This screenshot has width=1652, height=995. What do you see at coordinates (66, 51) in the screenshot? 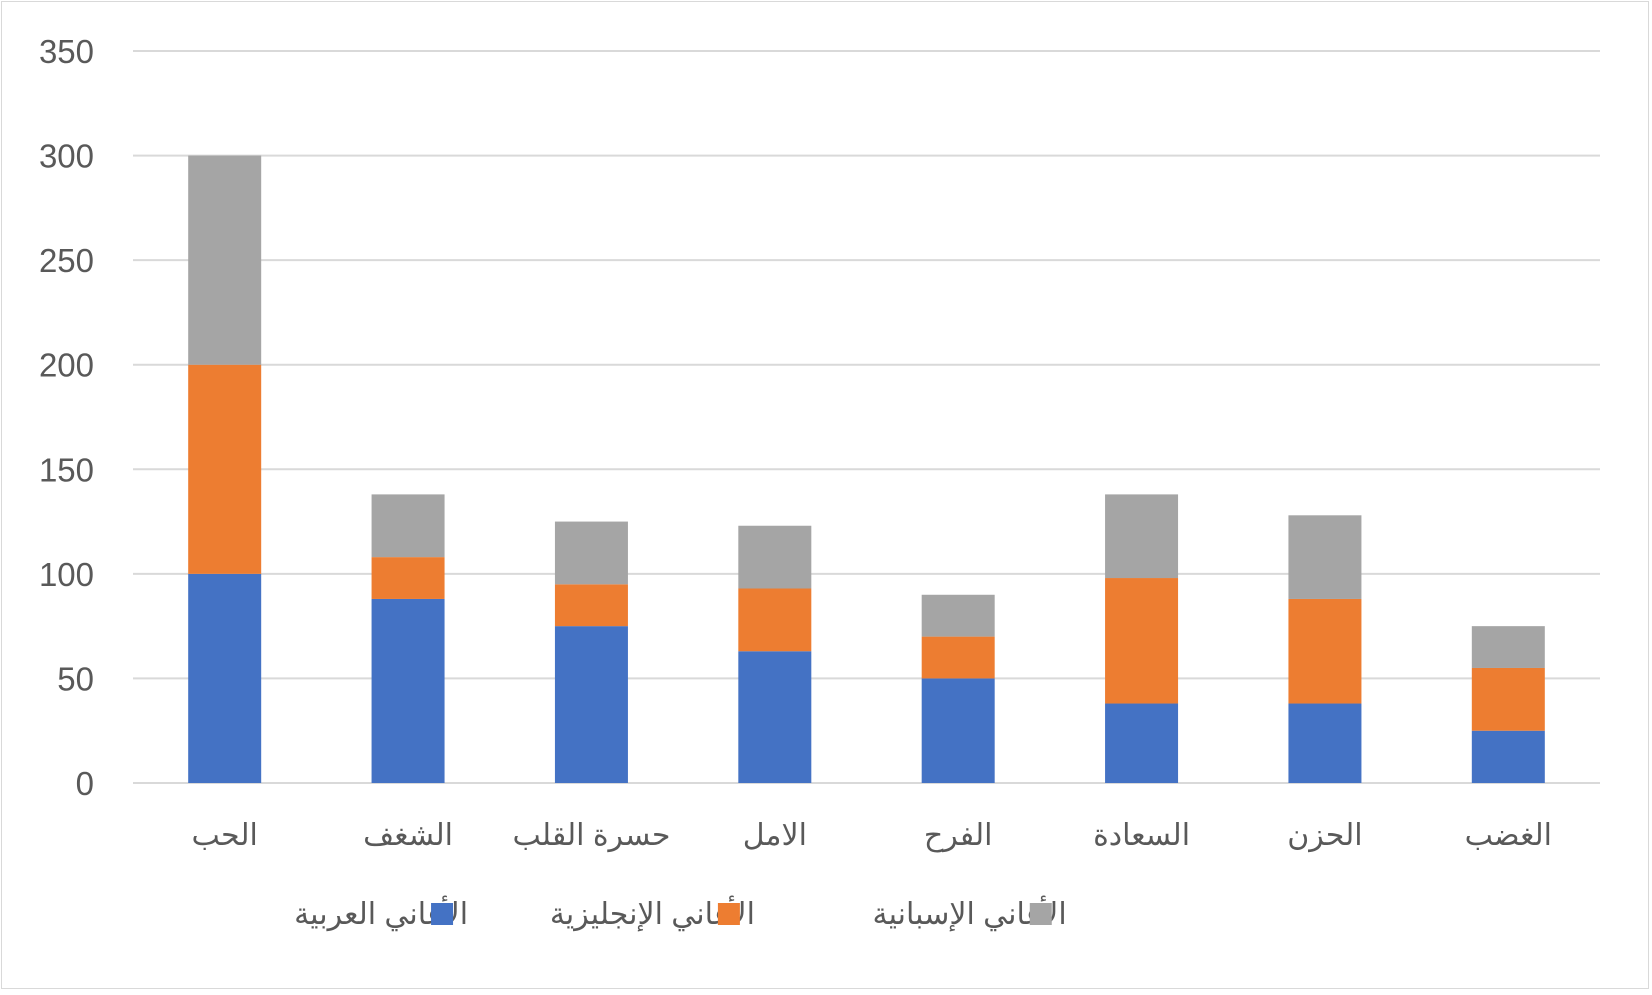
I see `y-tick-label: 350` at bounding box center [66, 51].